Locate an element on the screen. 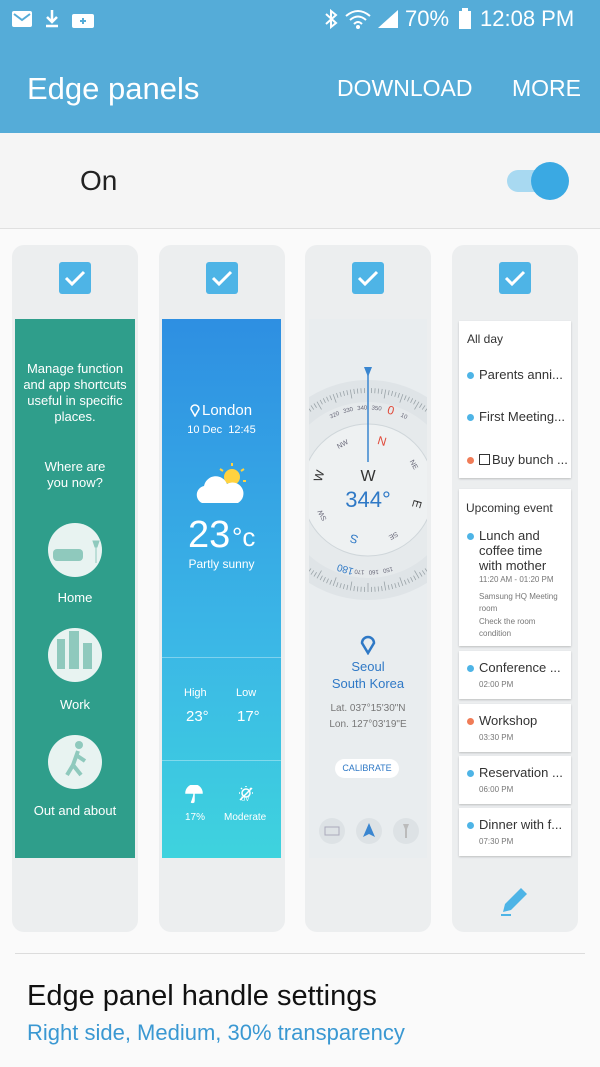  event-card: Conference ... 02:00 PM is located at coordinates (515, 675).